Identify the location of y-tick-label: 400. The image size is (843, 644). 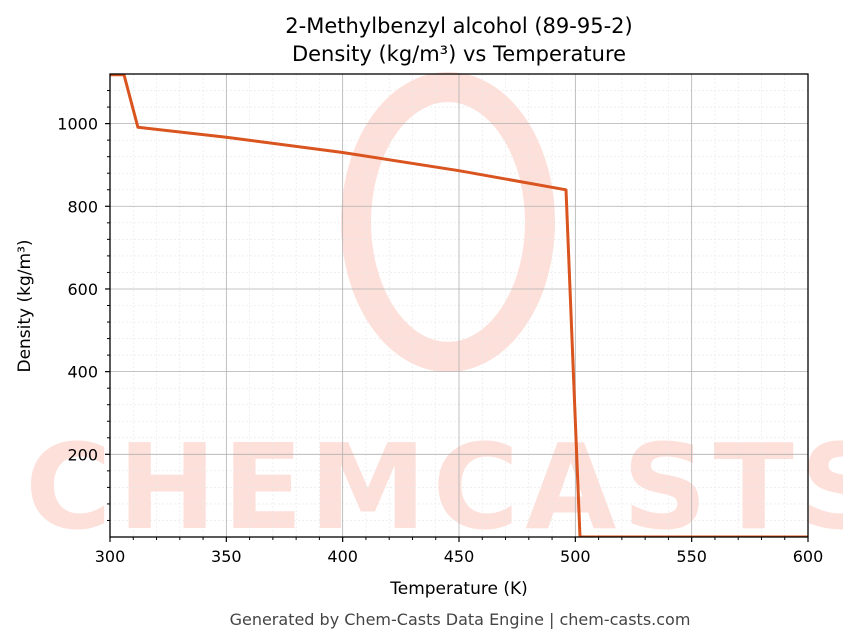
(82, 372).